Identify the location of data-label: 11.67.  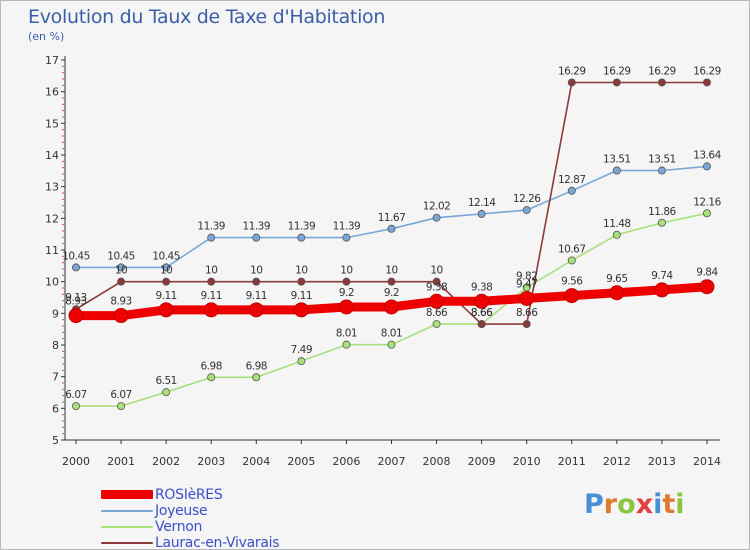
(392, 218).